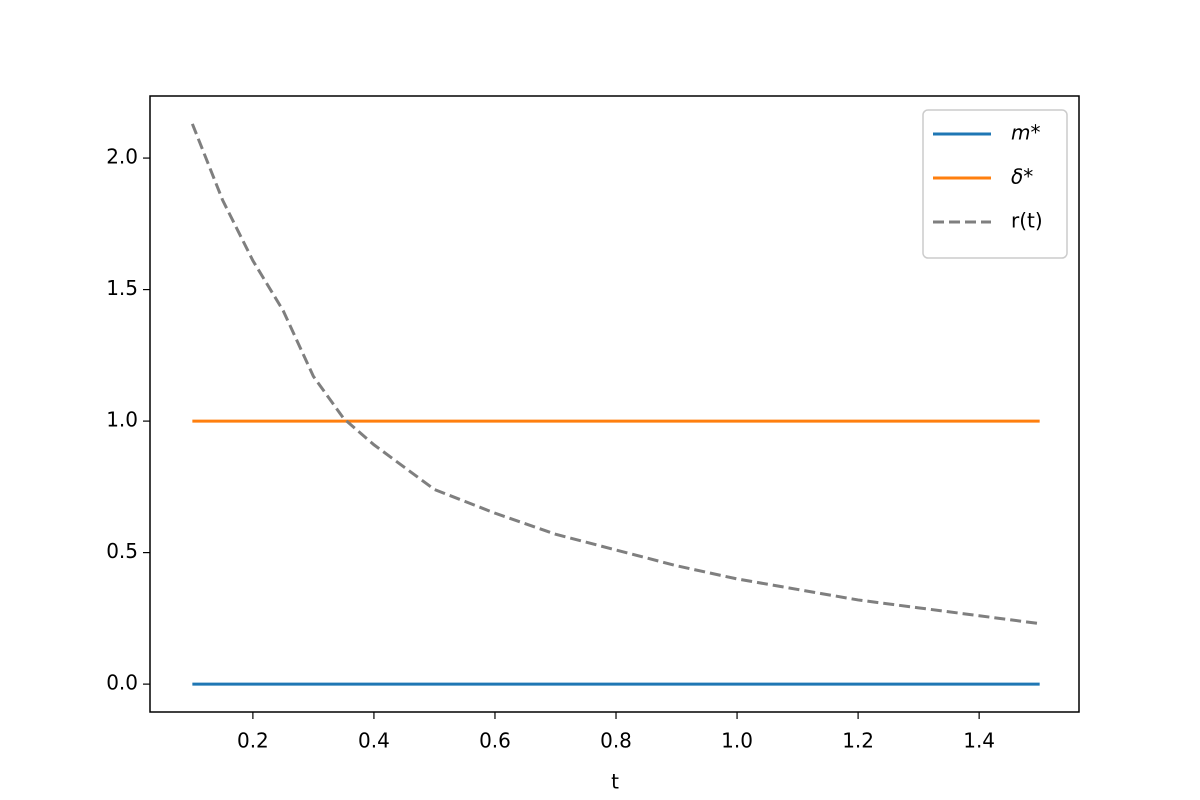 This screenshot has height=800, width=1200. What do you see at coordinates (122, 683) in the screenshot?
I see `y-tick-label: 0.0` at bounding box center [122, 683].